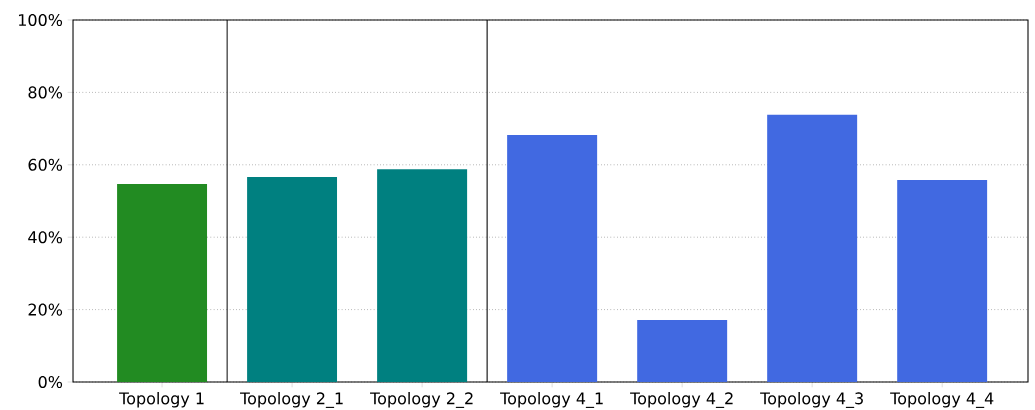  What do you see at coordinates (681, 400) in the screenshot?
I see `x-tick-label: Topology 4_2` at bounding box center [681, 400].